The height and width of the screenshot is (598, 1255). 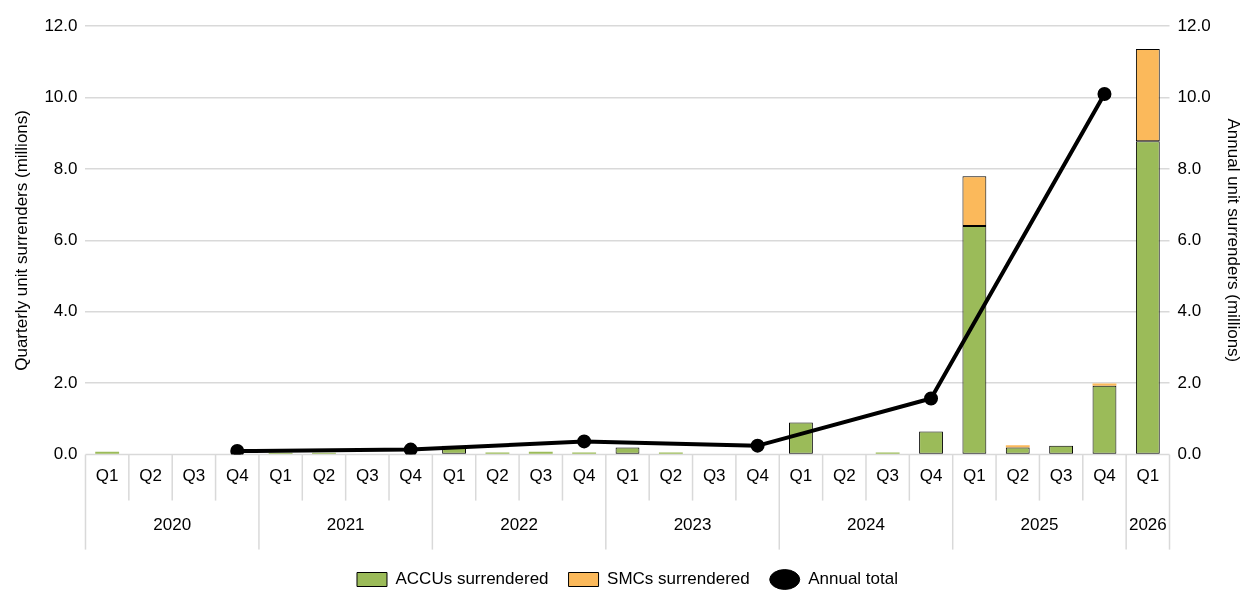 What do you see at coordinates (1234, 240) in the screenshot?
I see `y2-axis-title: Annual unit surrenders (millions)` at bounding box center [1234, 240].